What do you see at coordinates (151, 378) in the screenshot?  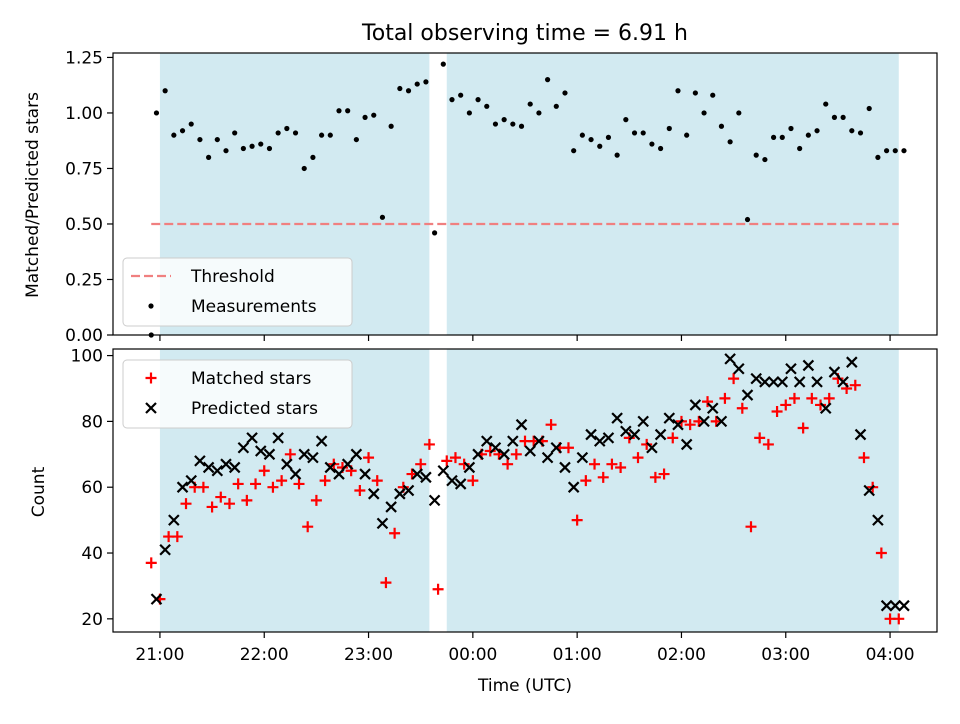 I see `legend-matched-symbol` at bounding box center [151, 378].